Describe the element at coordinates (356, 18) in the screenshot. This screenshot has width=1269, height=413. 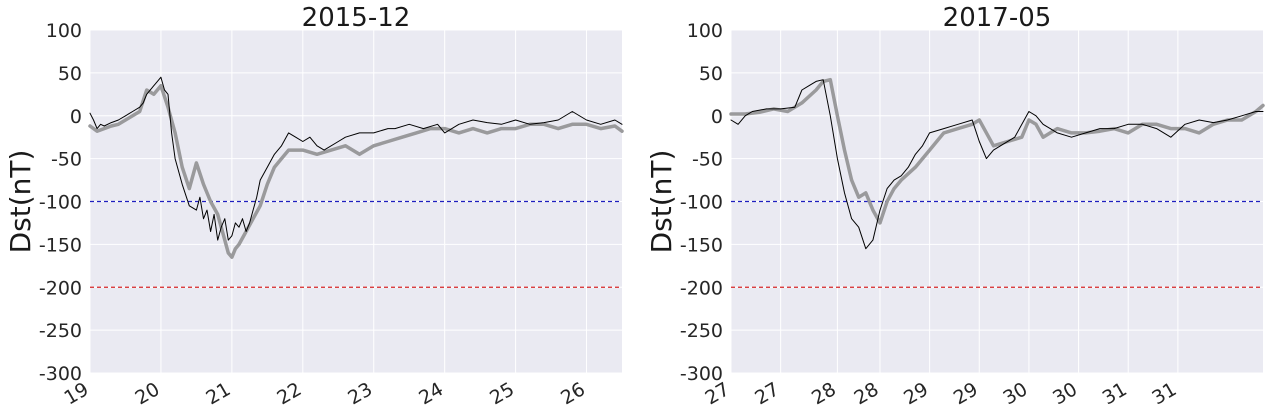
I see `chart-title: 2015-12` at that location.